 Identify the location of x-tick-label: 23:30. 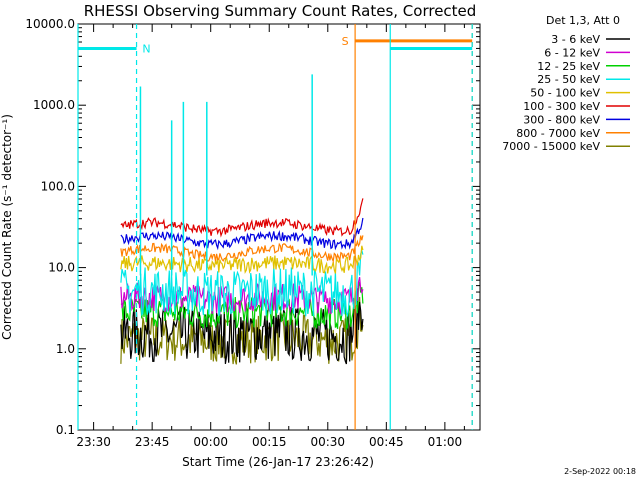
(93, 442).